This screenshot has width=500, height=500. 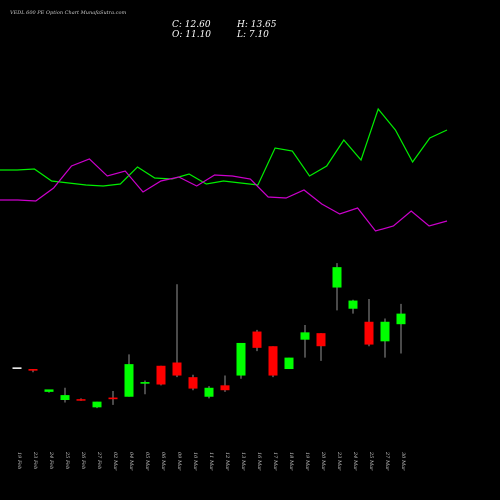 What do you see at coordinates (68, 13) in the screenshot?
I see `chart-title: VEDL 600 PE Option Chart MunafaSutra.com` at bounding box center [68, 13].